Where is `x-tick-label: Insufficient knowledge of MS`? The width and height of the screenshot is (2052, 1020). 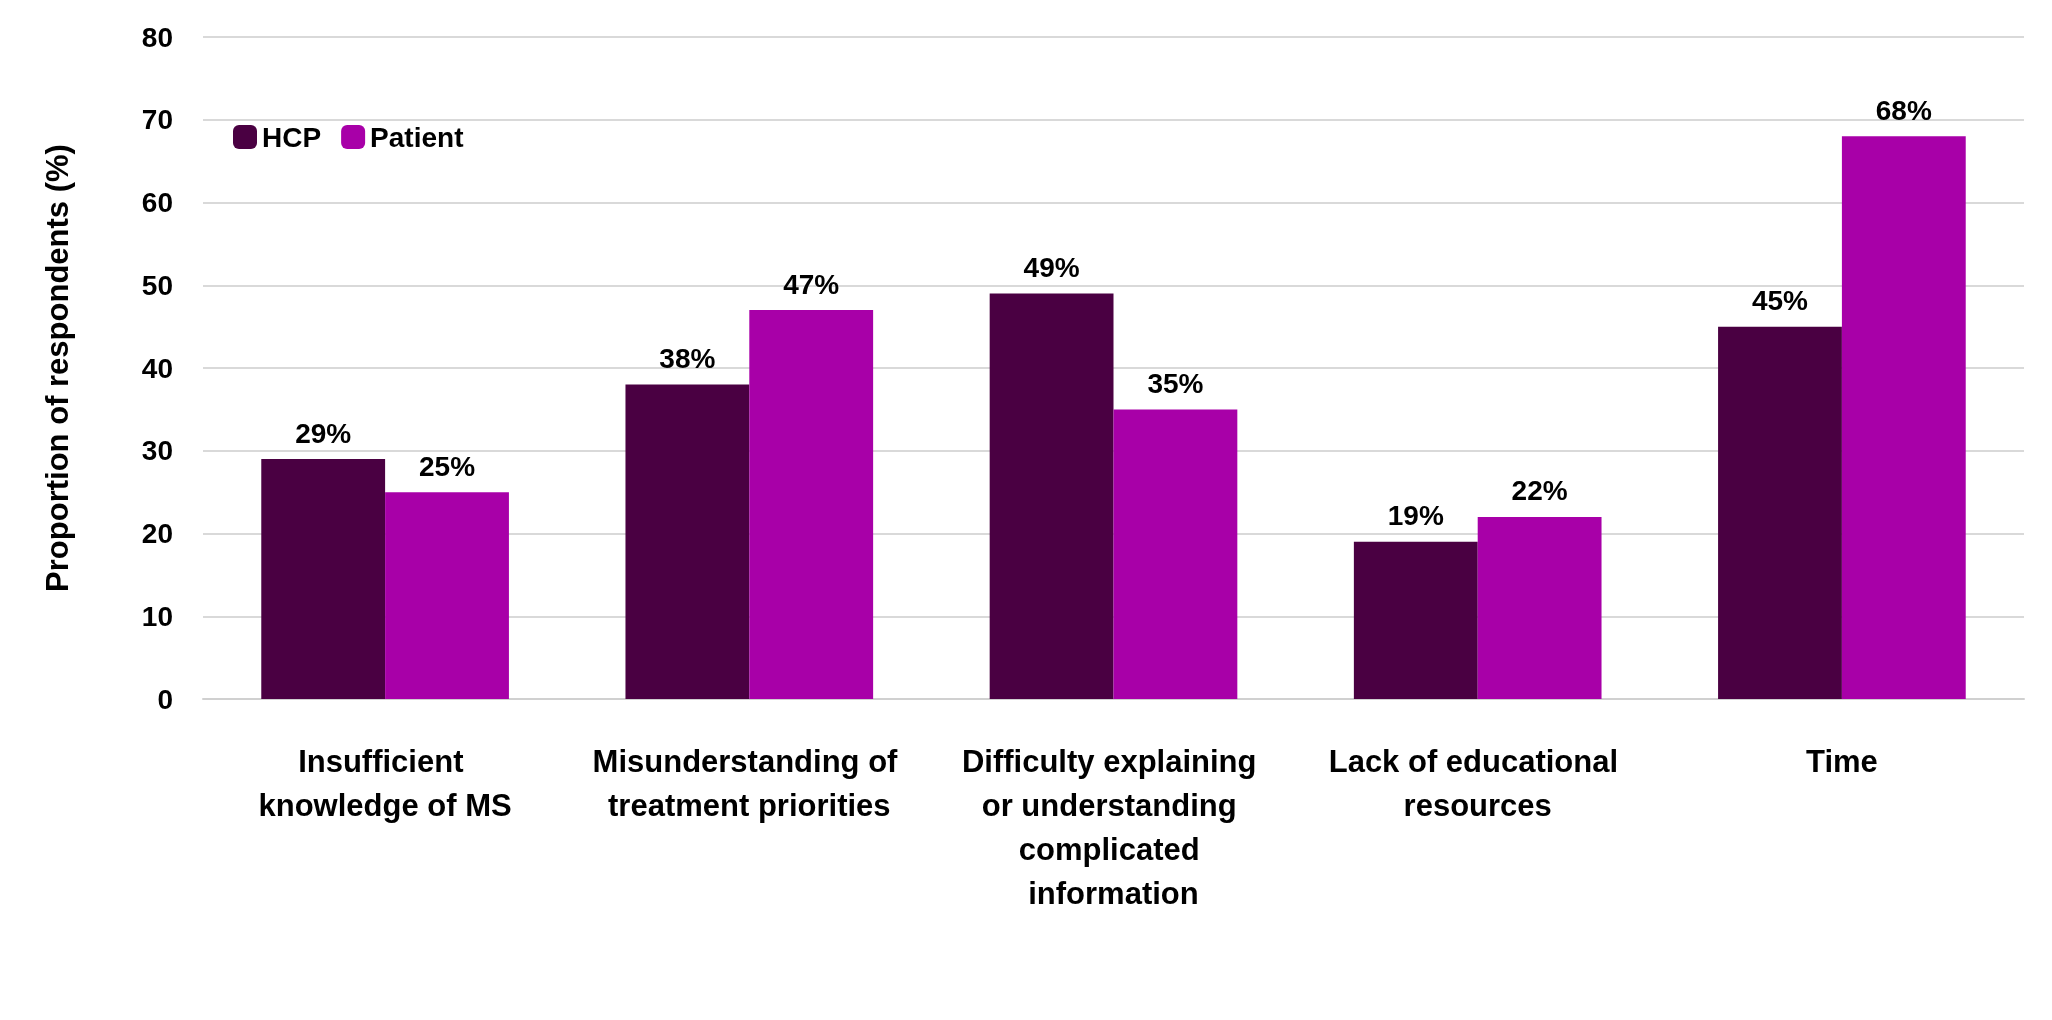
x-tick-label: Insufficient knowledge of MS is located at coordinates (385, 783).